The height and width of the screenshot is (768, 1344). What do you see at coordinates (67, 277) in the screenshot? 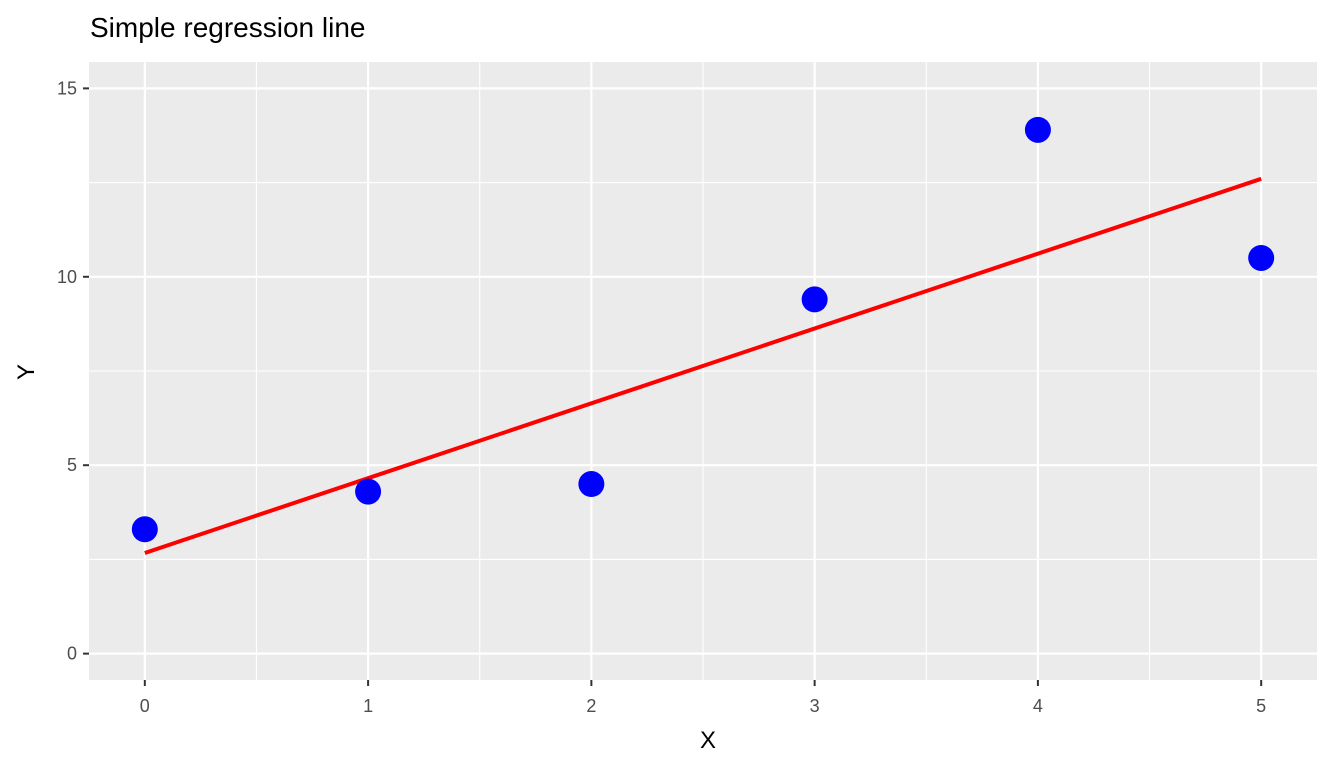
I see `y-tick-label: 10` at bounding box center [67, 277].